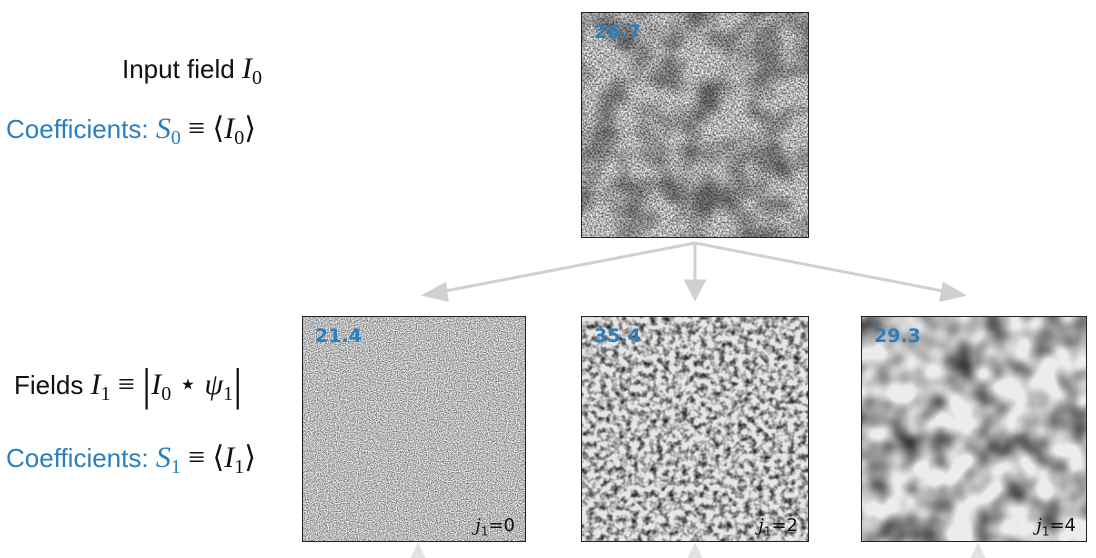 Image resolution: width=1096 pixels, height=558 pixels. I want to click on arrow-head-j0, so click(436, 292).